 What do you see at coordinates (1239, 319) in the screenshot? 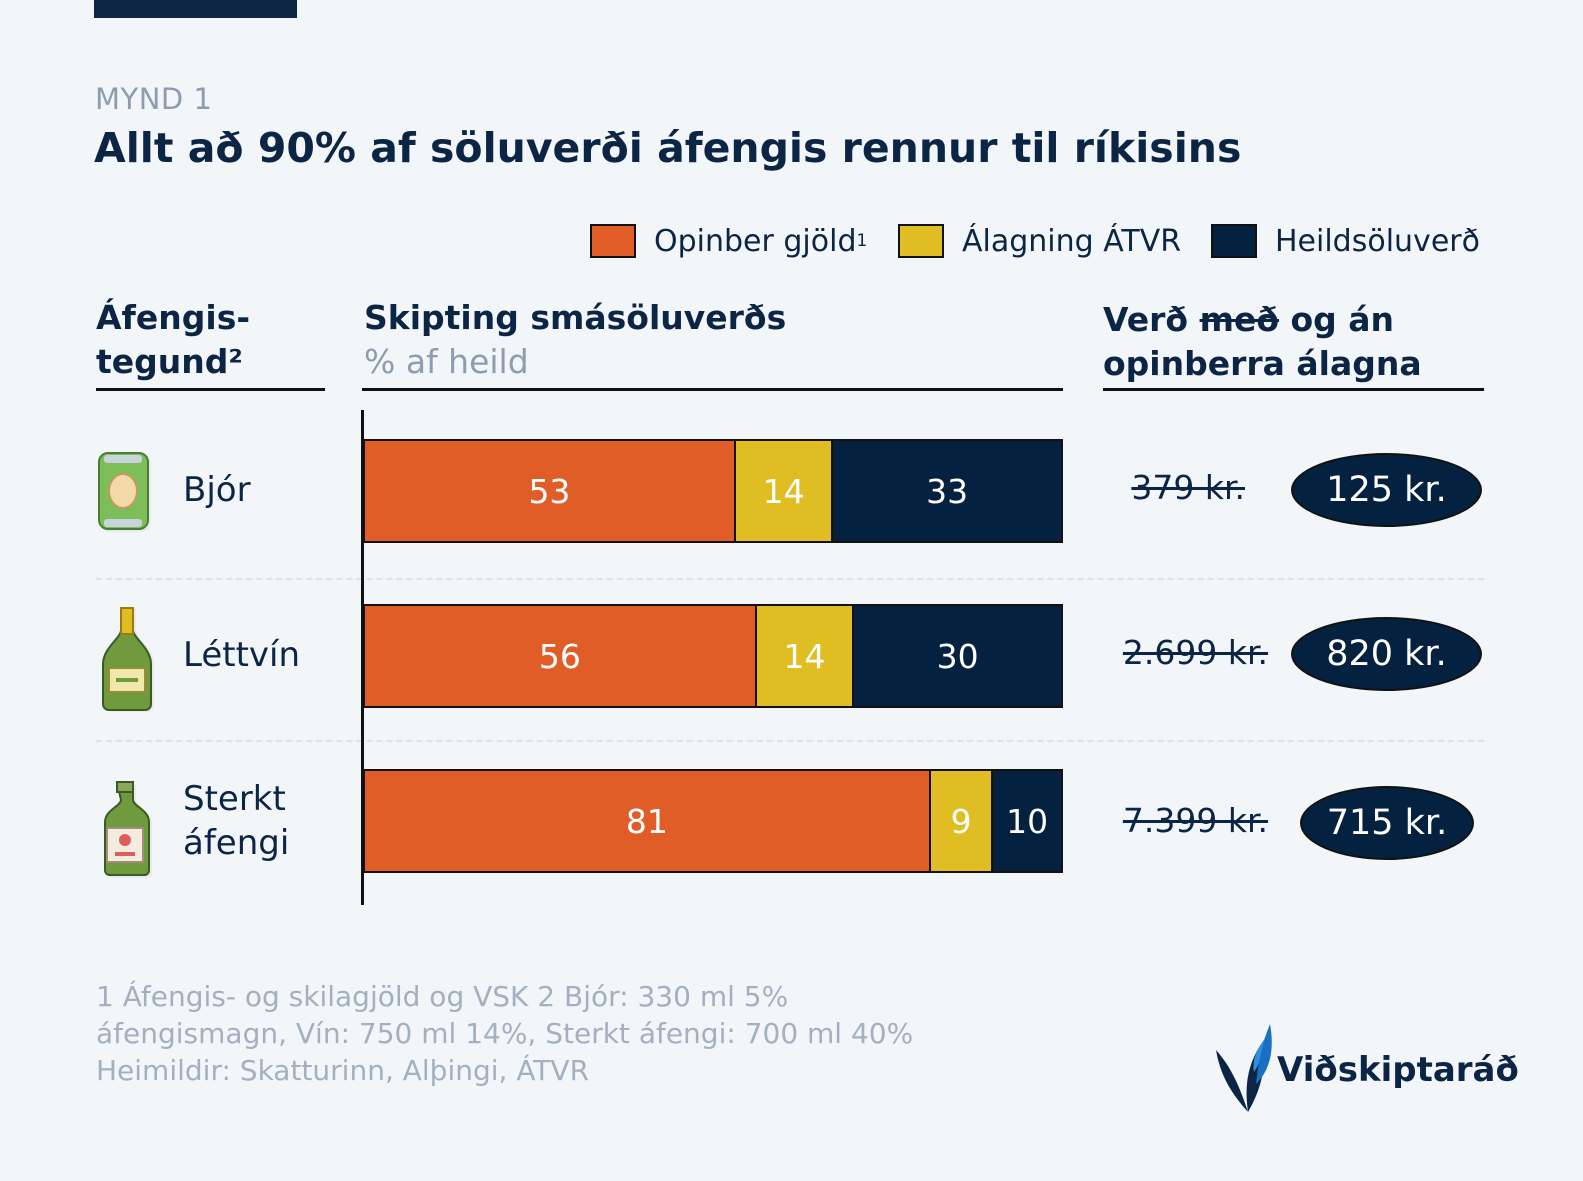
I see `header-price-strike: með` at bounding box center [1239, 319].